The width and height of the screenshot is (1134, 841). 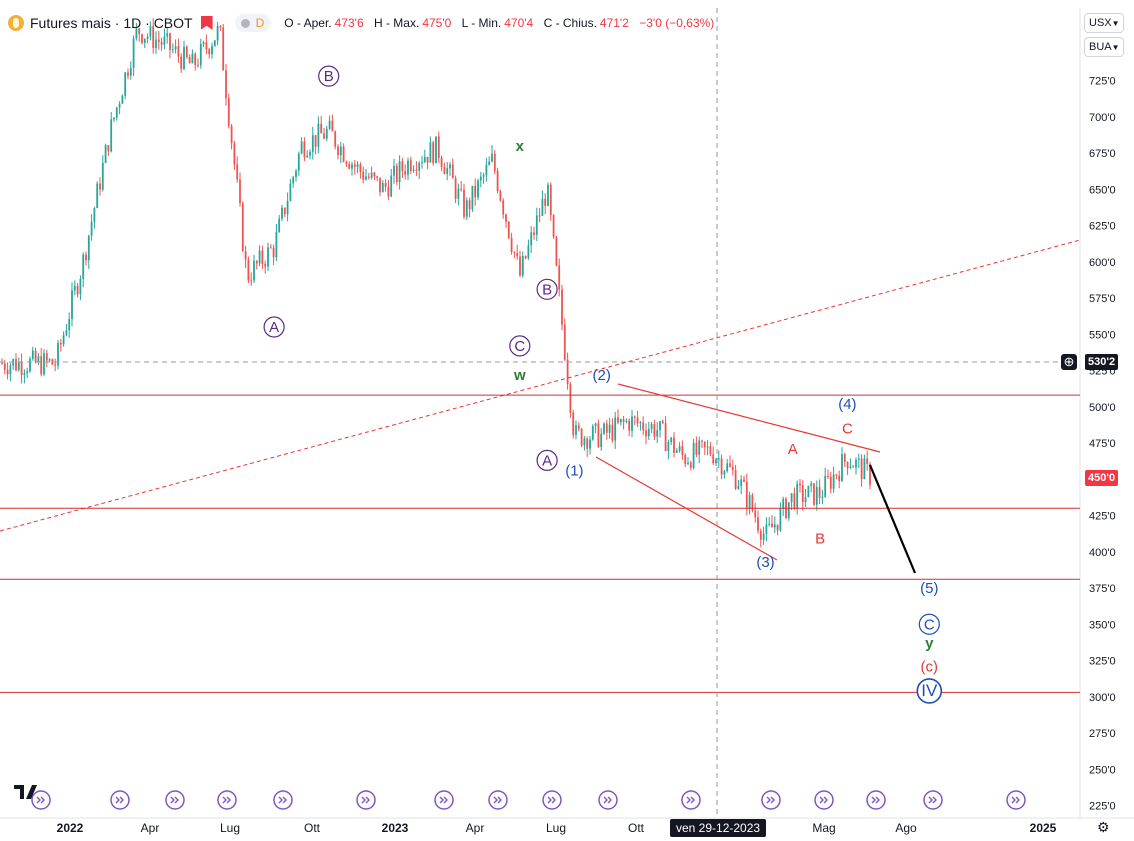 What do you see at coordinates (1102, 807) in the screenshot?
I see `price-tick-label: 225'0` at bounding box center [1102, 807].